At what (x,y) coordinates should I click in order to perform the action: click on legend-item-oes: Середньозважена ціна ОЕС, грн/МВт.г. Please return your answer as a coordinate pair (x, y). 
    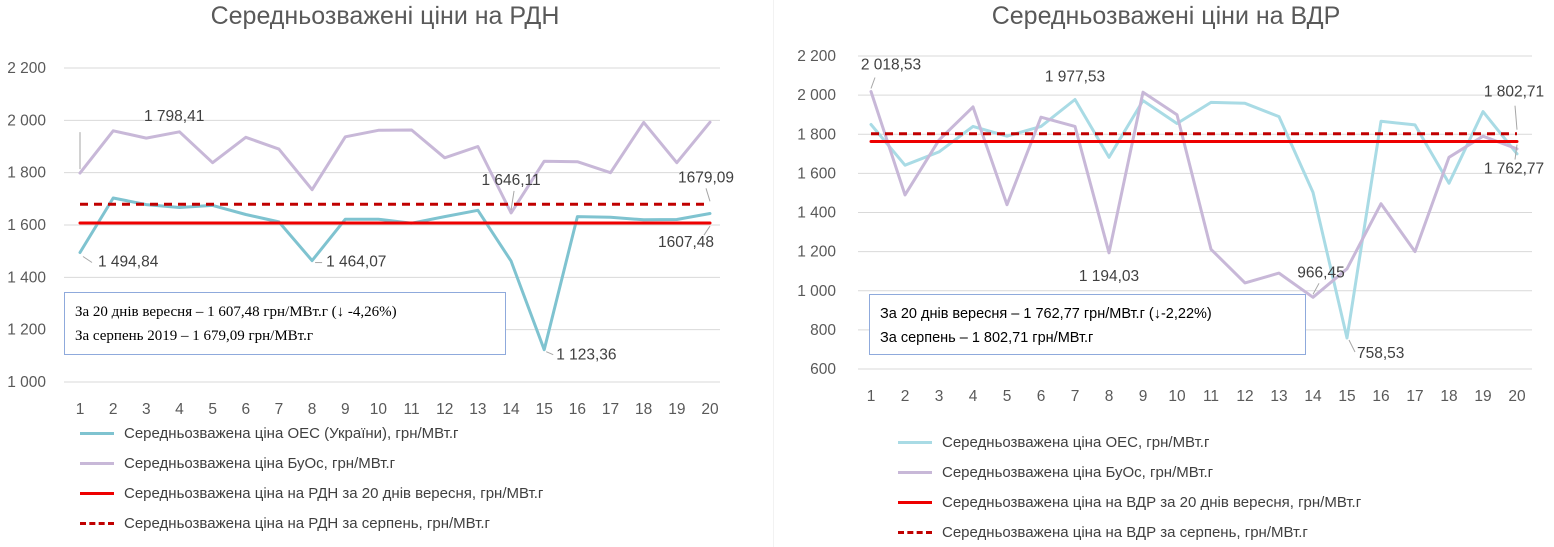
    Looking at the image, I should click on (1053, 442).